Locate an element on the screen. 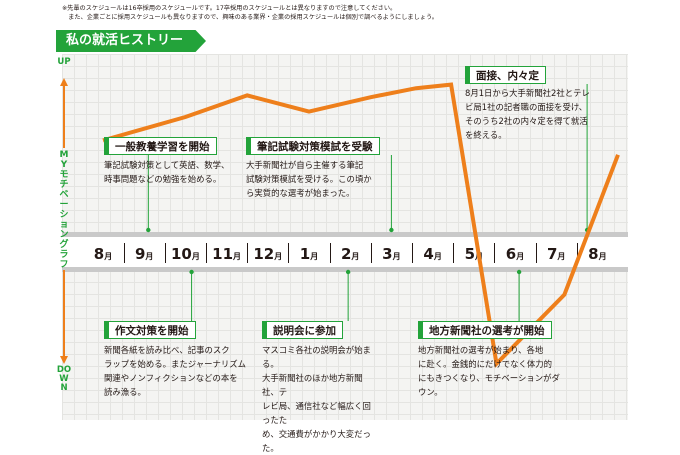  month-label: 1月 is located at coordinates (309, 254).